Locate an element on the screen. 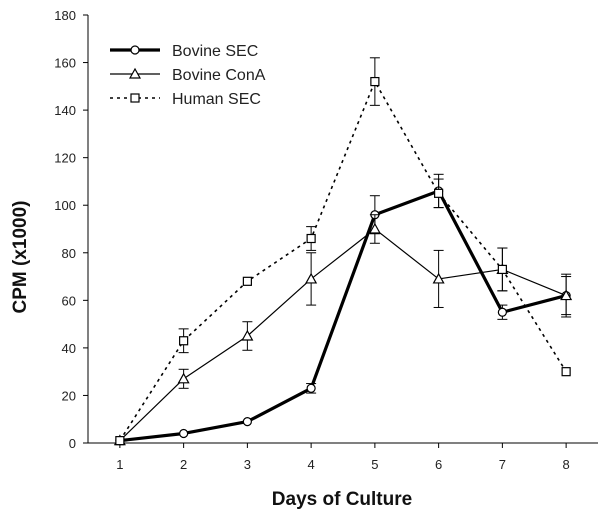 The height and width of the screenshot is (514, 601). legend-label: Bovine ConA is located at coordinates (219, 75).